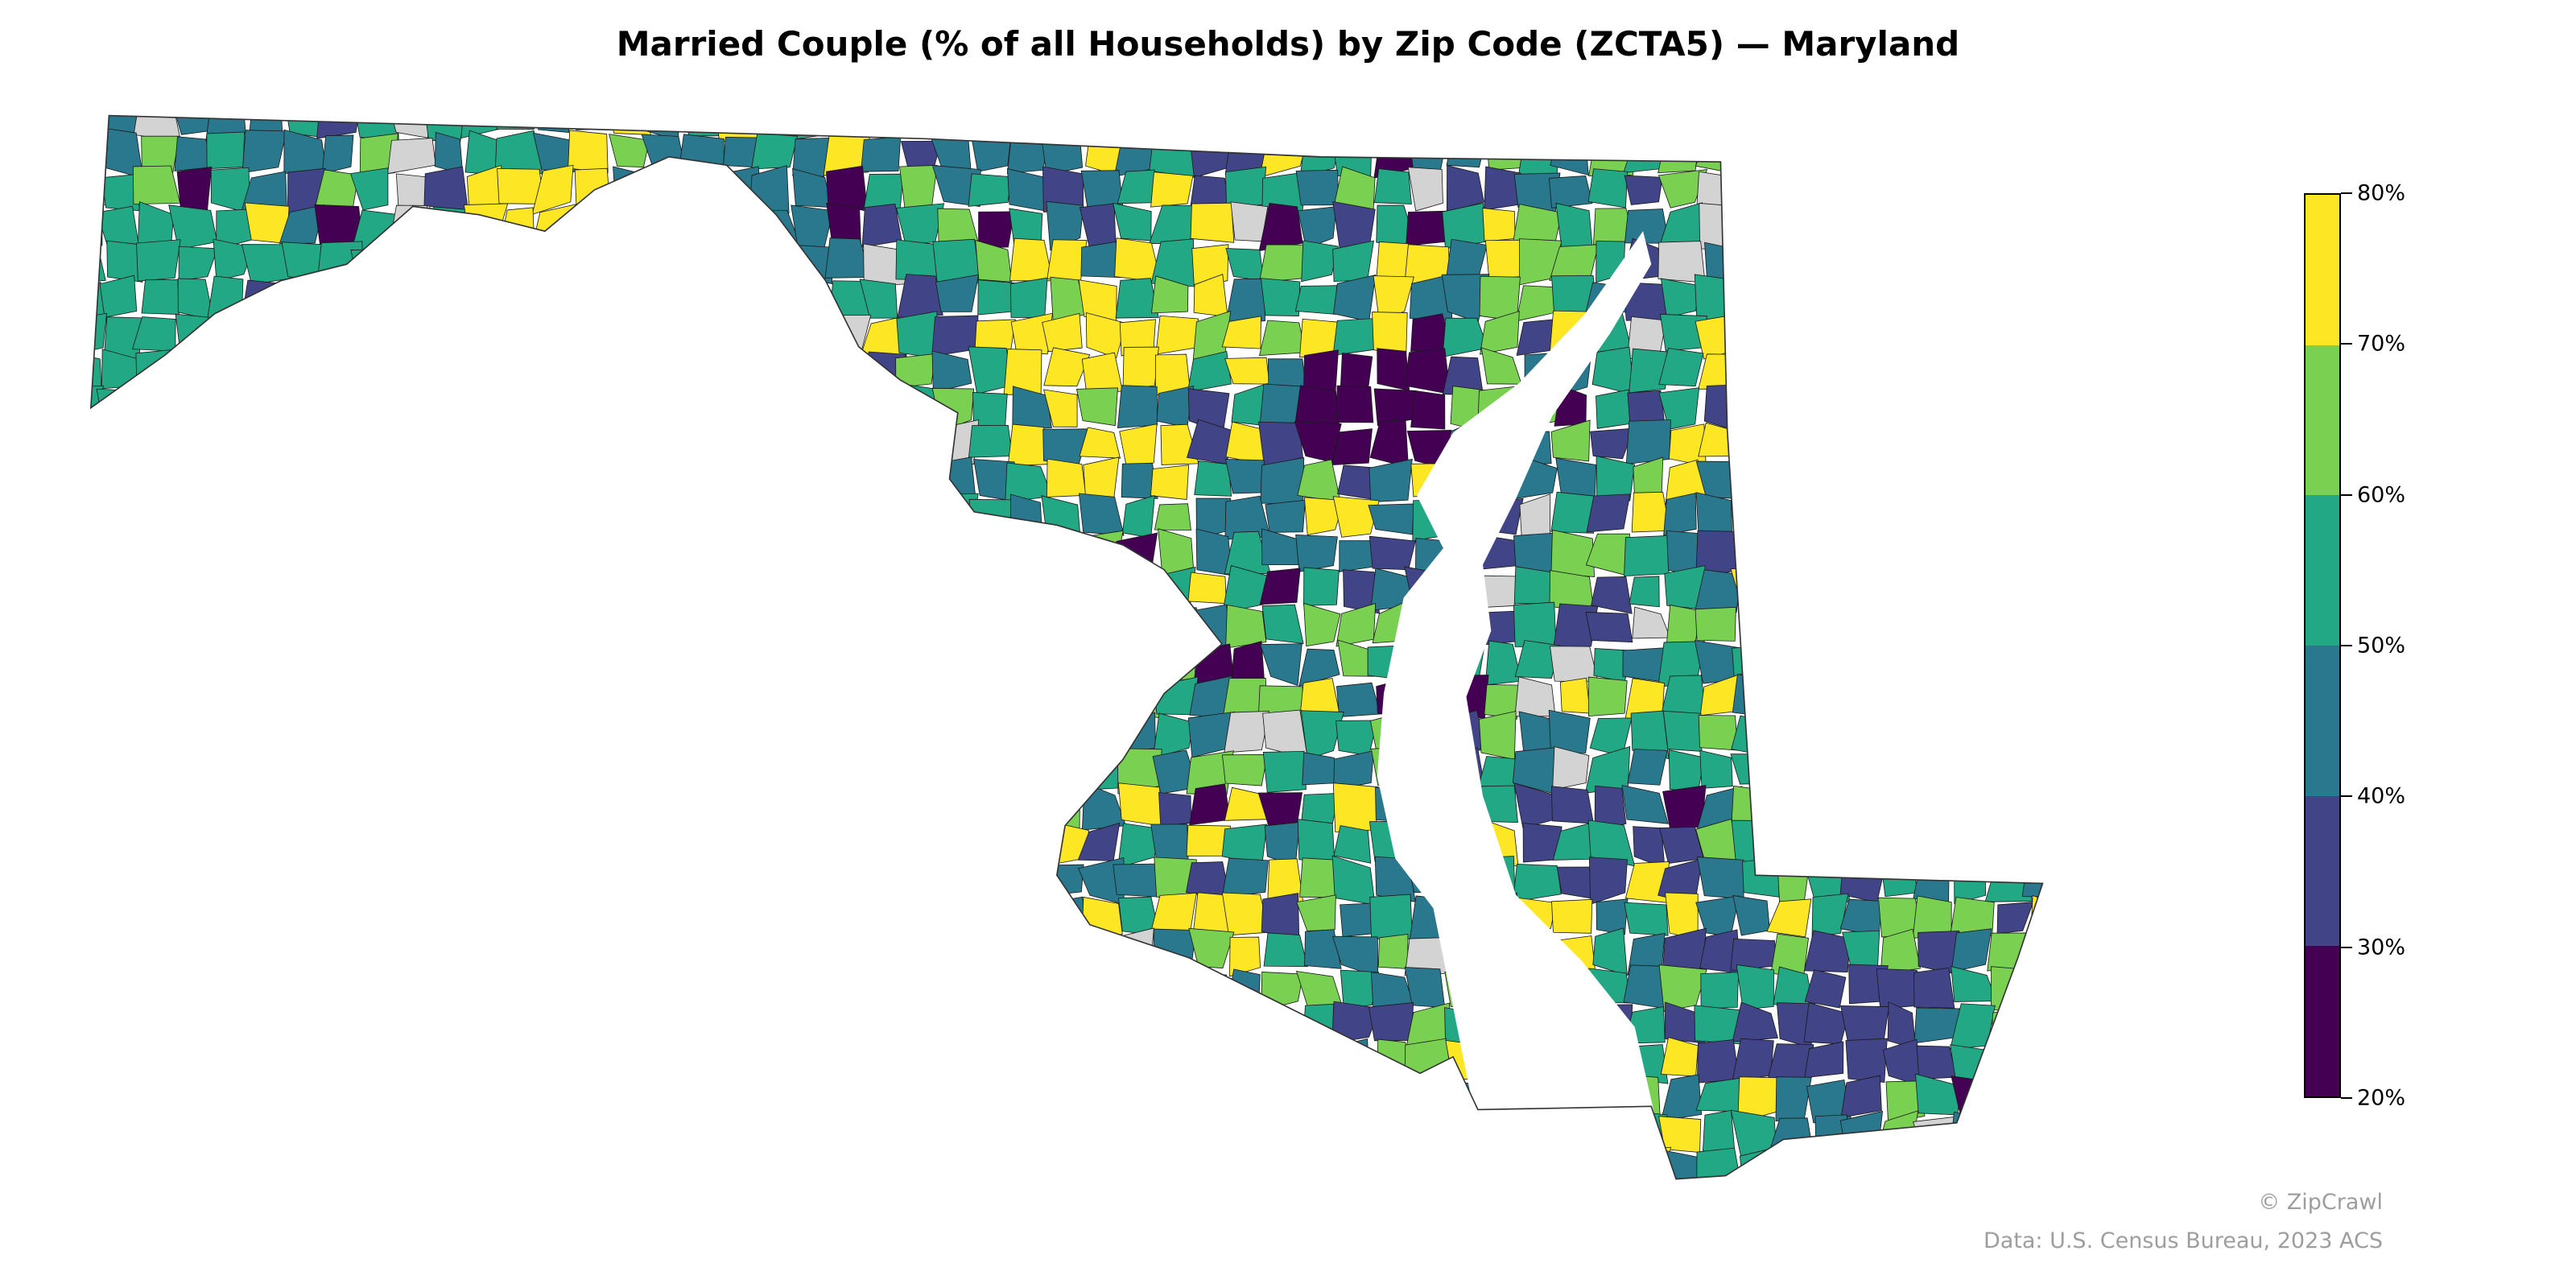  Describe the element at coordinates (2322, 645) in the screenshot. I see `colorbar` at that location.